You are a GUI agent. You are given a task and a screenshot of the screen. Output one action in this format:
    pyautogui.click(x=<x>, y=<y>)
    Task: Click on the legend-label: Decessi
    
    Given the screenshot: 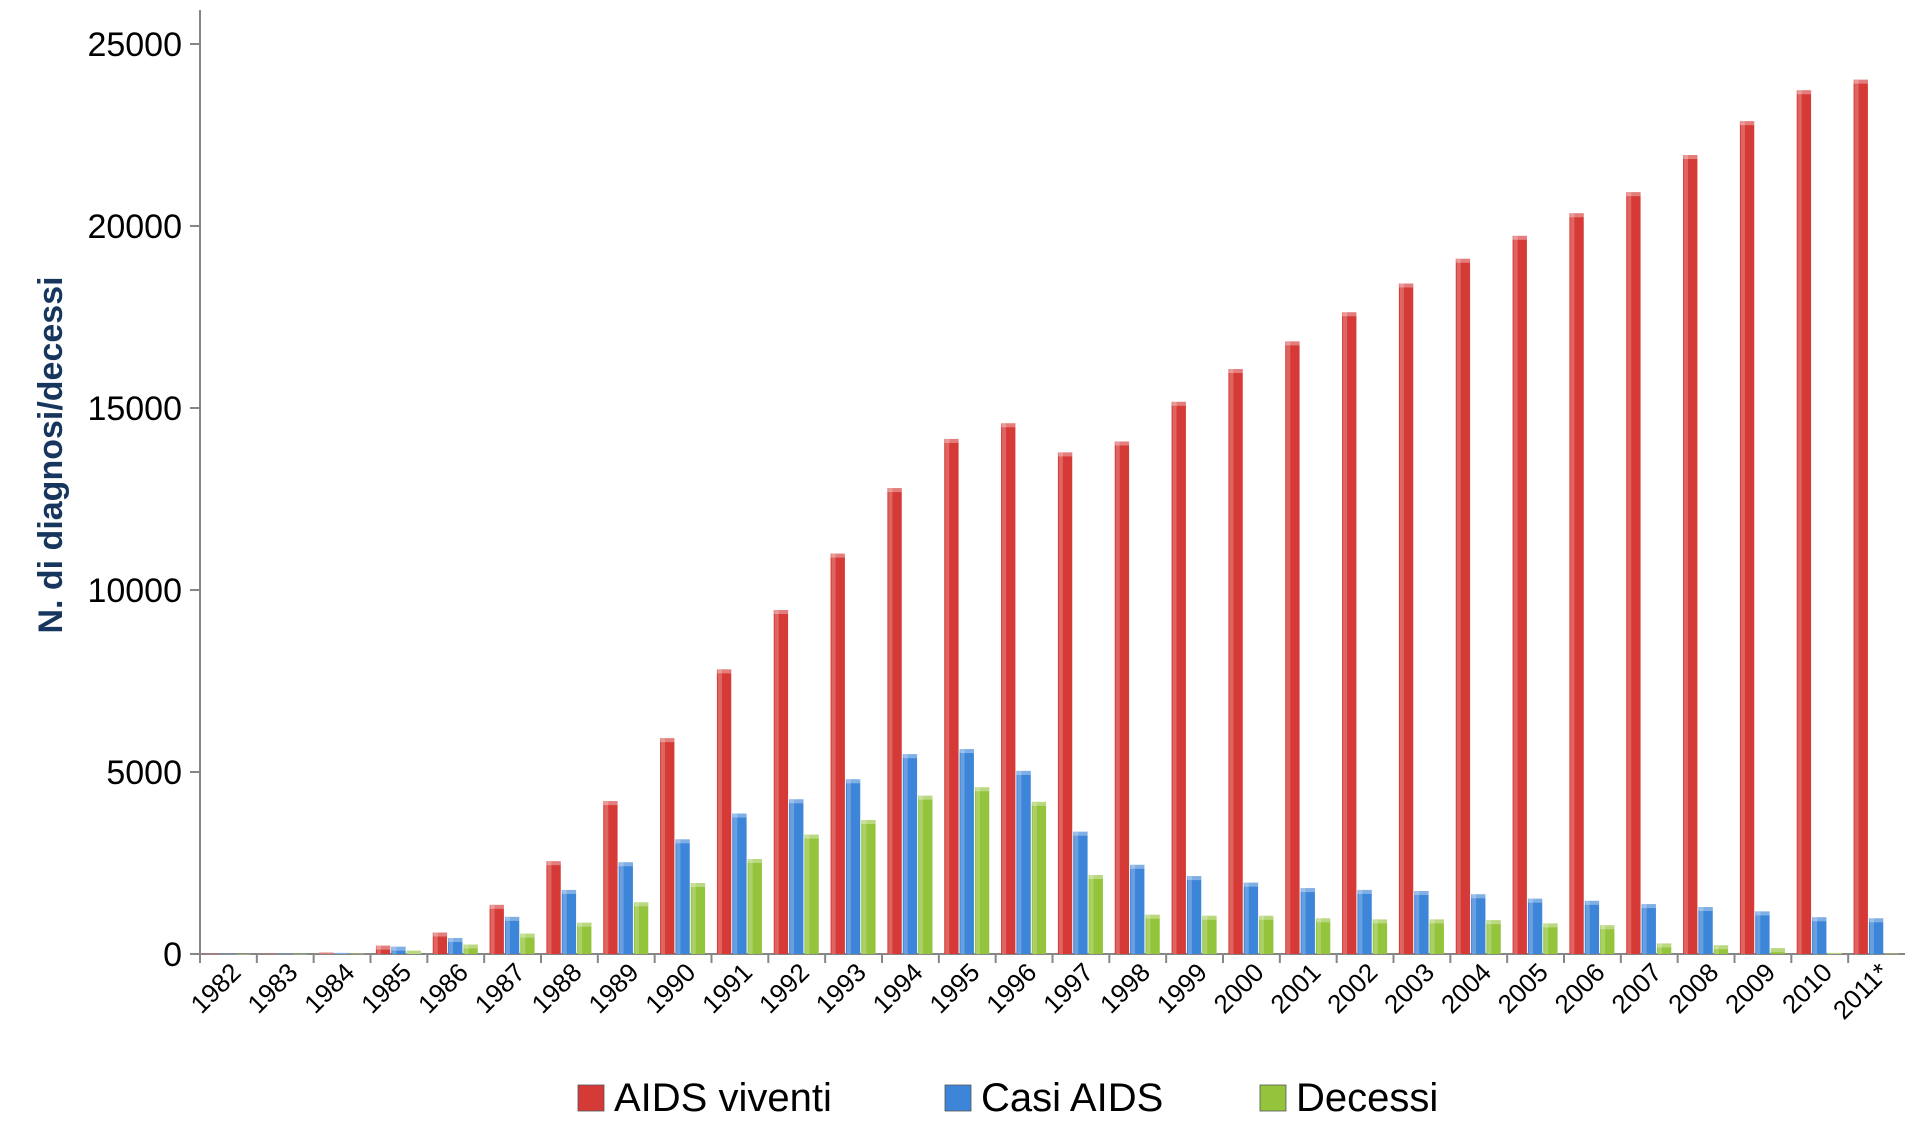 What is the action you would take?
    pyautogui.click(x=1367, y=1098)
    